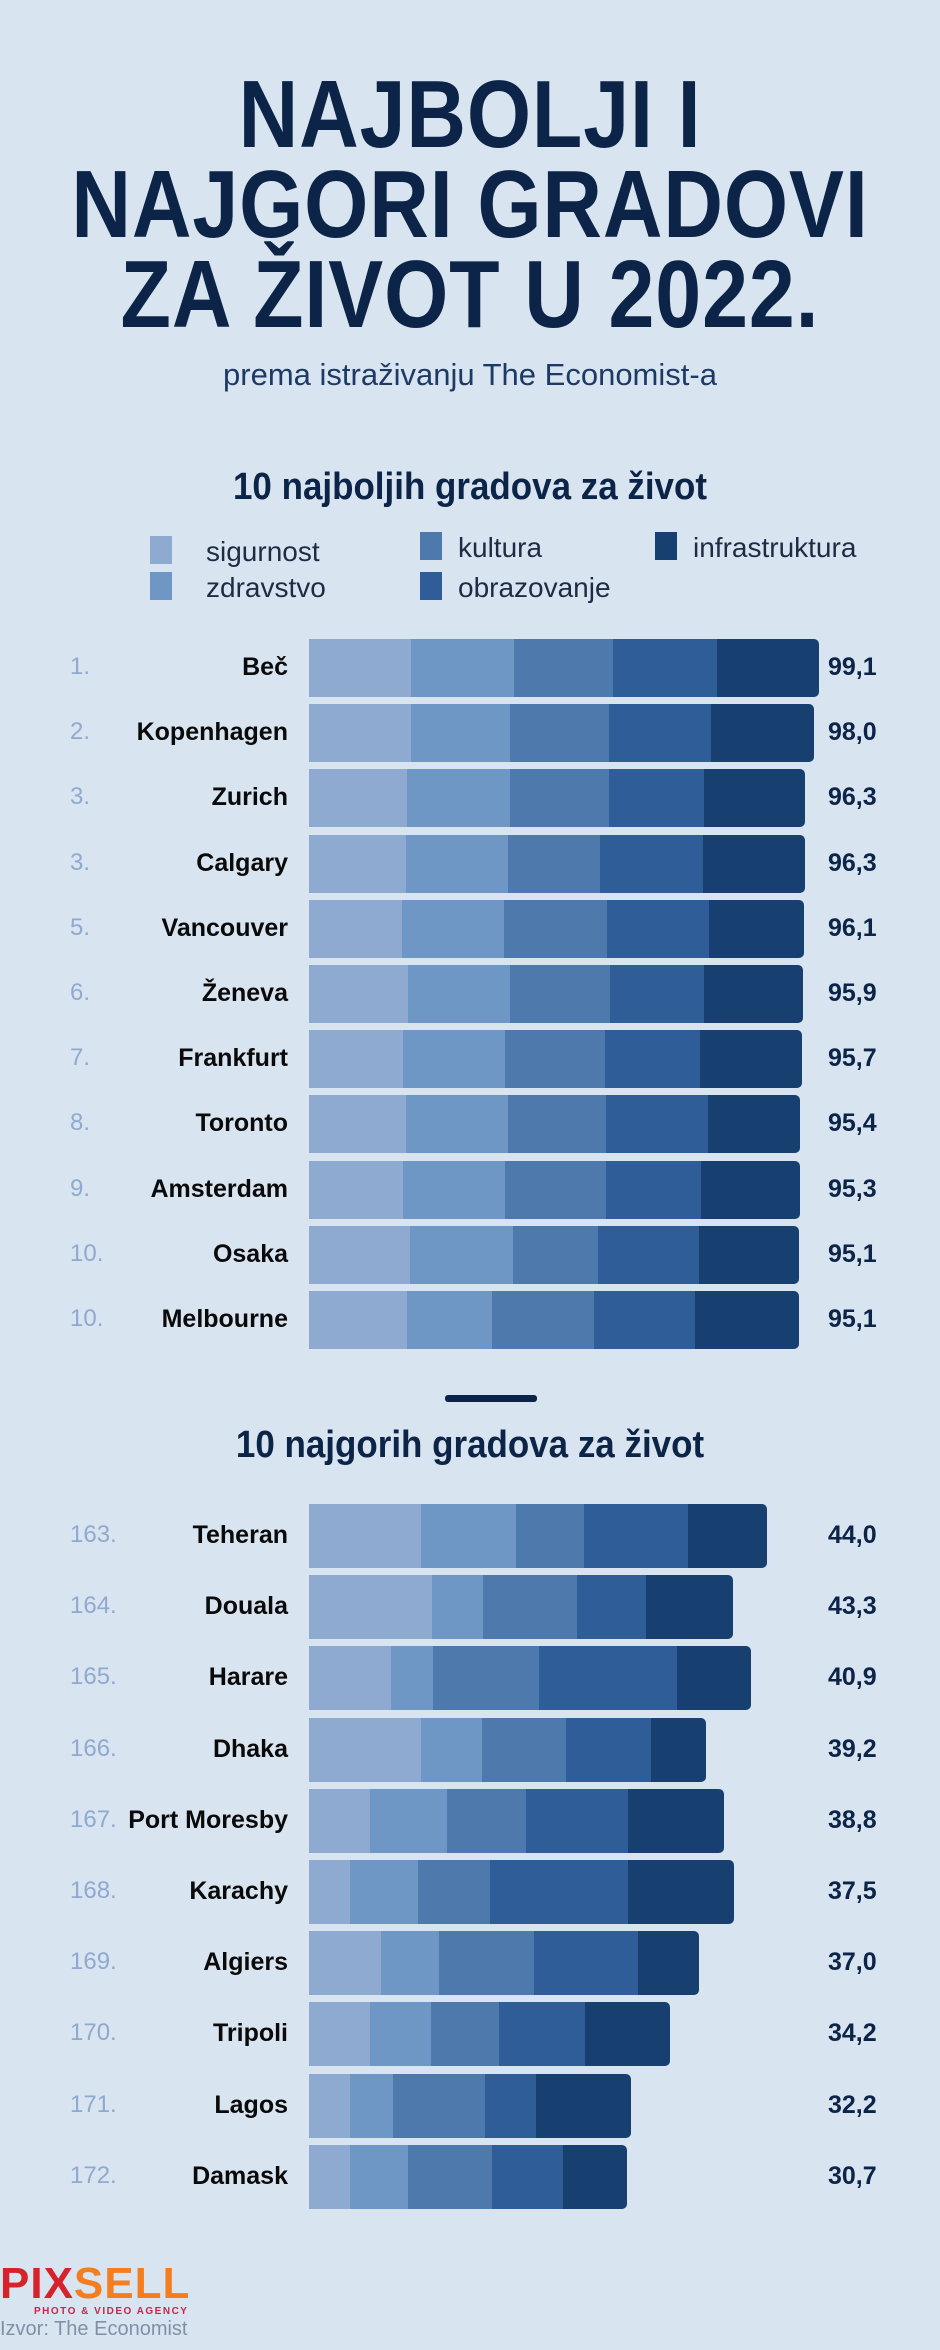 This screenshot has width=940, height=2350. What do you see at coordinates (94, 2329) in the screenshot?
I see `source-note: Izvor: The Economist` at bounding box center [94, 2329].